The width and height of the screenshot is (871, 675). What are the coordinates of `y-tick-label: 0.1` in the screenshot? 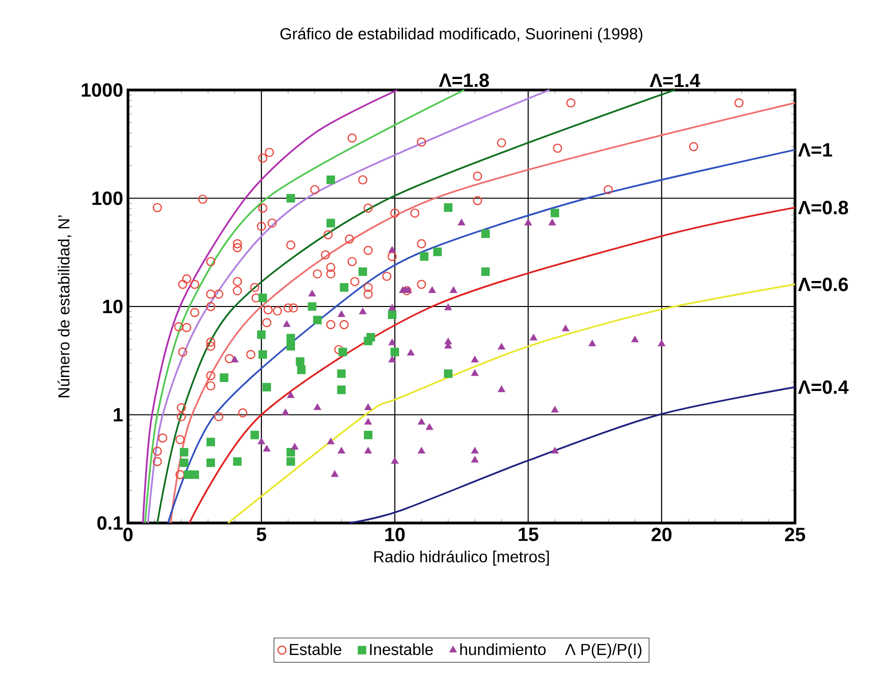 It's located at (110, 523).